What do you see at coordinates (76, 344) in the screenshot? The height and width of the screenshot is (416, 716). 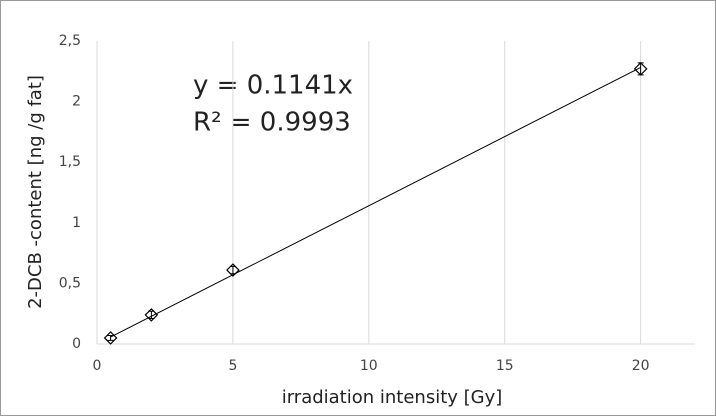 I see `y-tick-label: 0` at bounding box center [76, 344].